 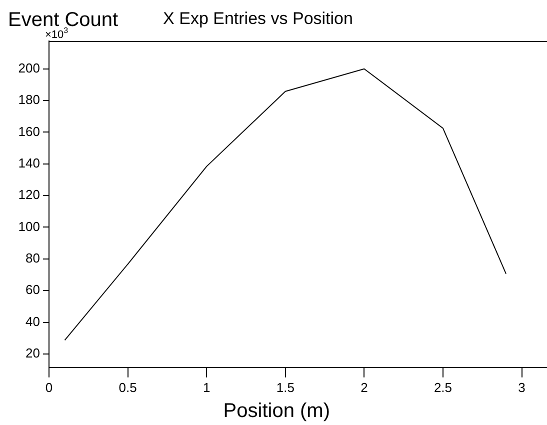 I want to click on y-tick-label: 20, so click(x=33, y=353).